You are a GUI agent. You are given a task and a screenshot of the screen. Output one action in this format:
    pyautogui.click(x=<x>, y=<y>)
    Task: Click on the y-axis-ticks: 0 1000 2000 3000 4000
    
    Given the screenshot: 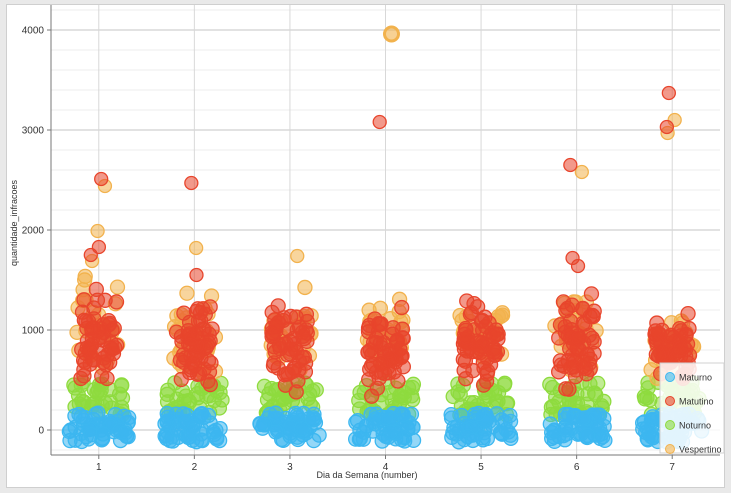 What is the action you would take?
    pyautogui.click(x=36, y=231)
    